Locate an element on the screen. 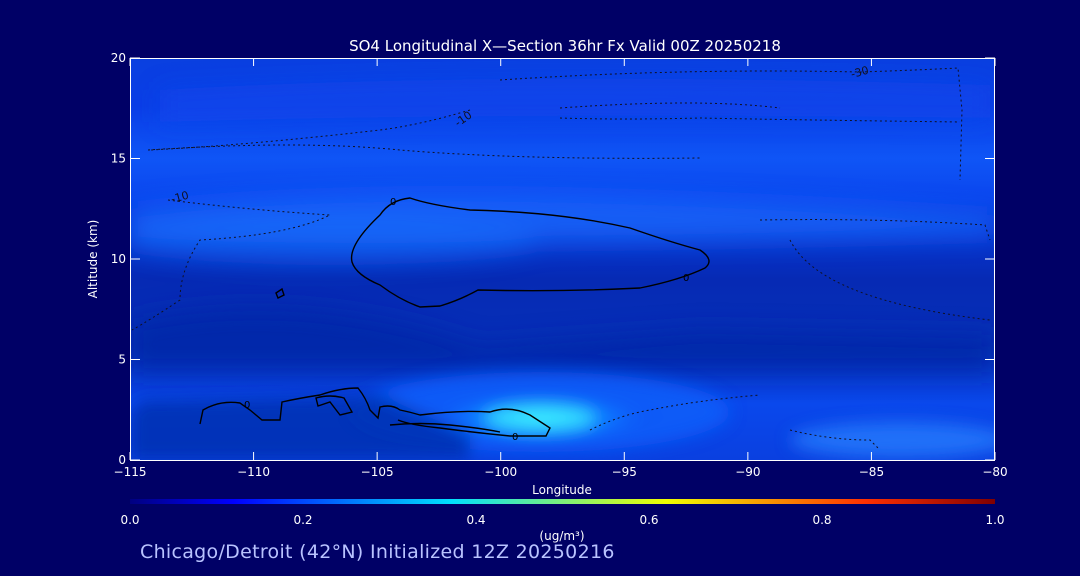 This screenshot has width=1080, height=576. colorbar-tick-label: 0.8 is located at coordinates (821, 520).